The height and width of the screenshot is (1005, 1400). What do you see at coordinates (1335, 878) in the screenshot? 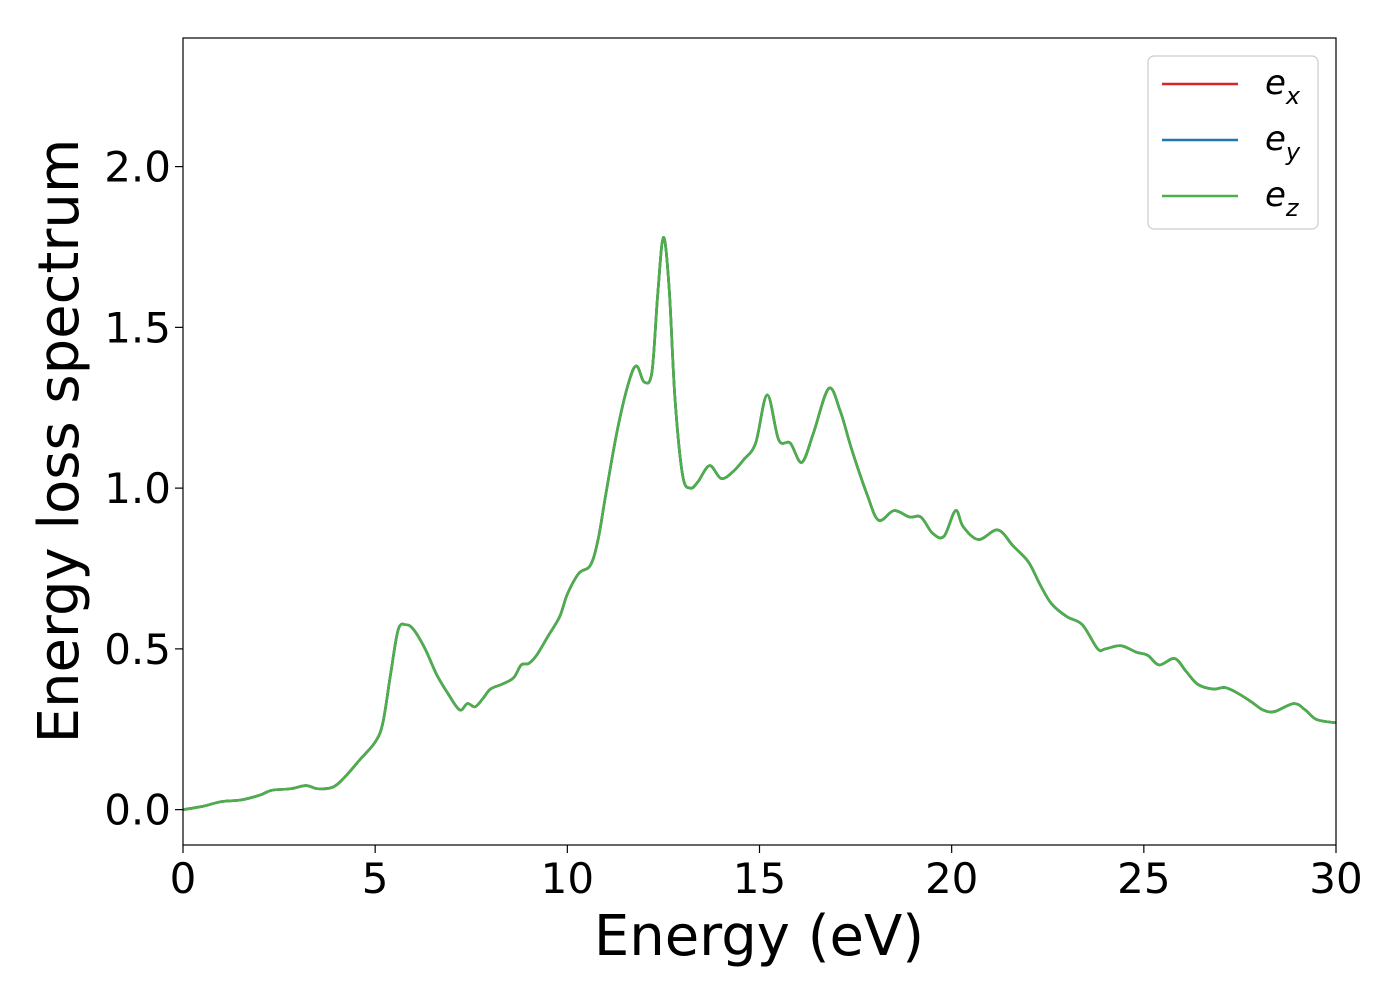
I see `x-tick-label: 30` at bounding box center [1335, 878].